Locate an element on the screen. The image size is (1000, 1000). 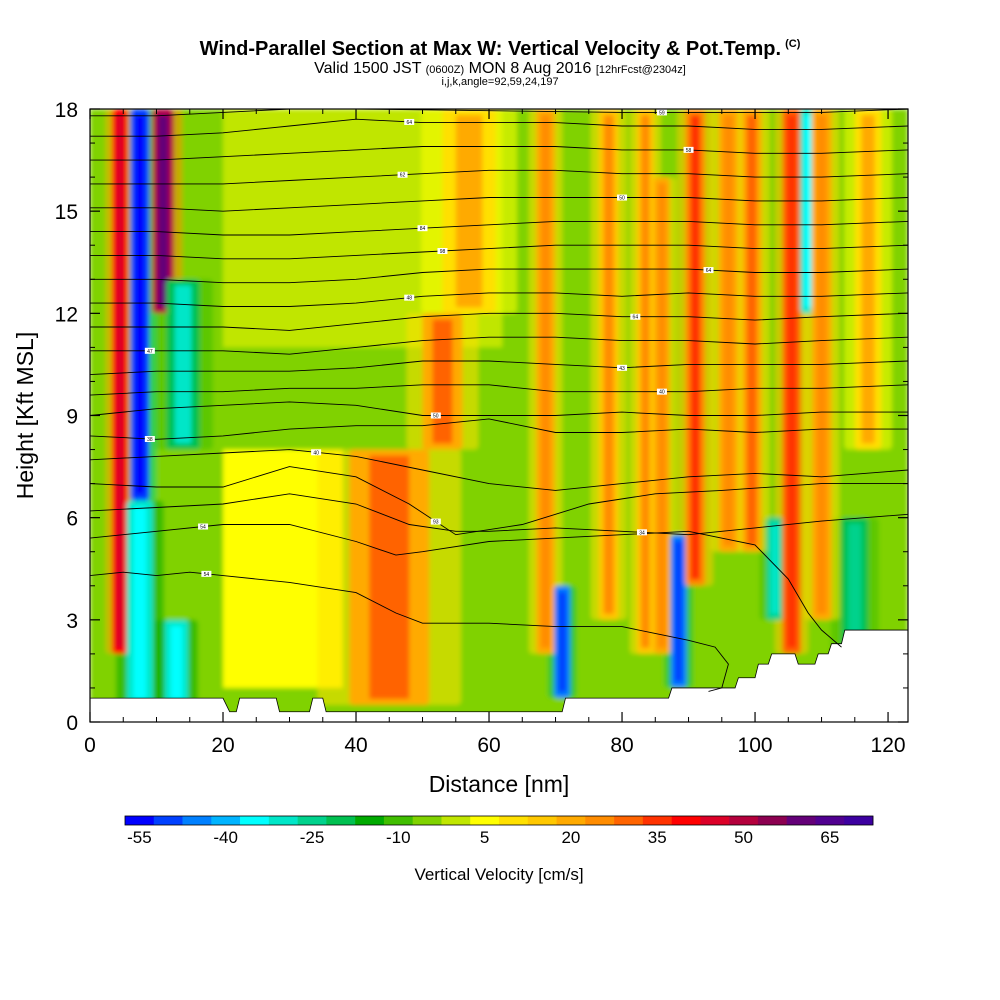
colorbar-tick-label: 65 is located at coordinates (829, 837).